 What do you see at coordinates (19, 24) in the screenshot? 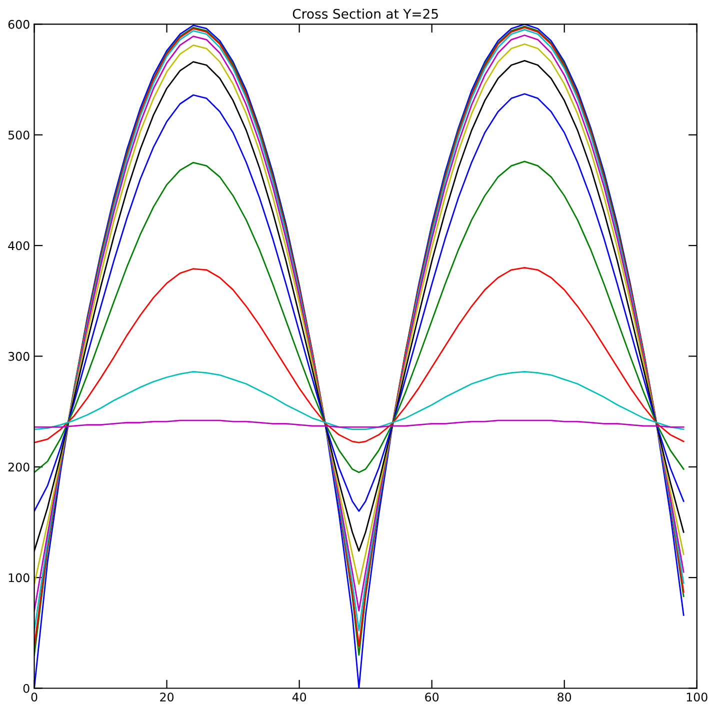
I see `y-tick-label: 600` at bounding box center [19, 24].